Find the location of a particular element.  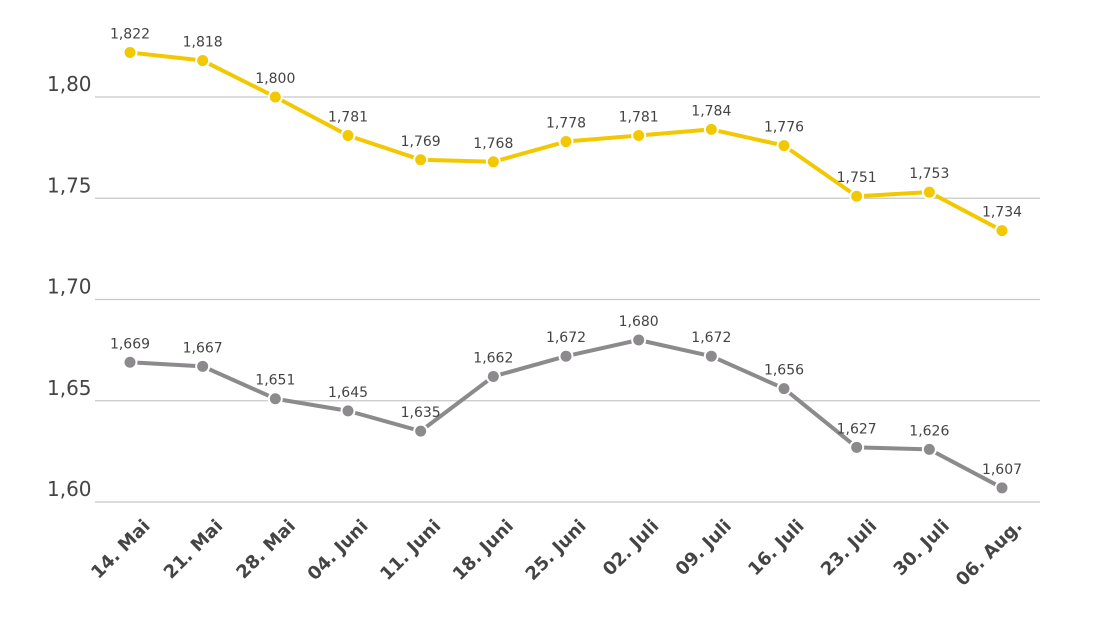

value-label: 1,645 is located at coordinates (348, 393).